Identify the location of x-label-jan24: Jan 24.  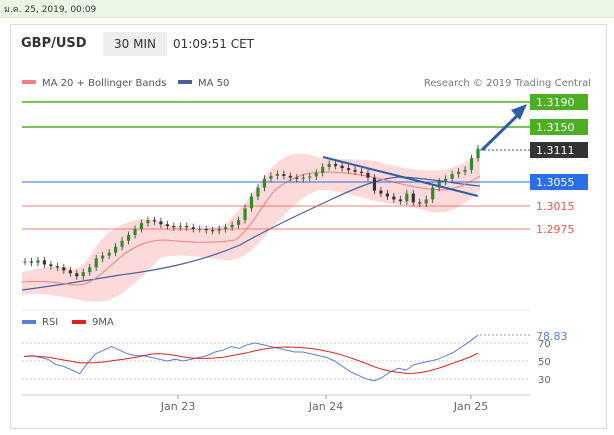
(325, 406).